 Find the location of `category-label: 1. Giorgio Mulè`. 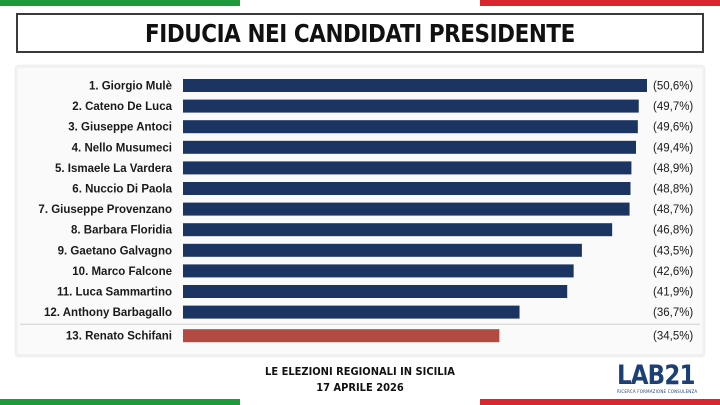

category-label: 1. Giorgio Mulè is located at coordinates (130, 87).